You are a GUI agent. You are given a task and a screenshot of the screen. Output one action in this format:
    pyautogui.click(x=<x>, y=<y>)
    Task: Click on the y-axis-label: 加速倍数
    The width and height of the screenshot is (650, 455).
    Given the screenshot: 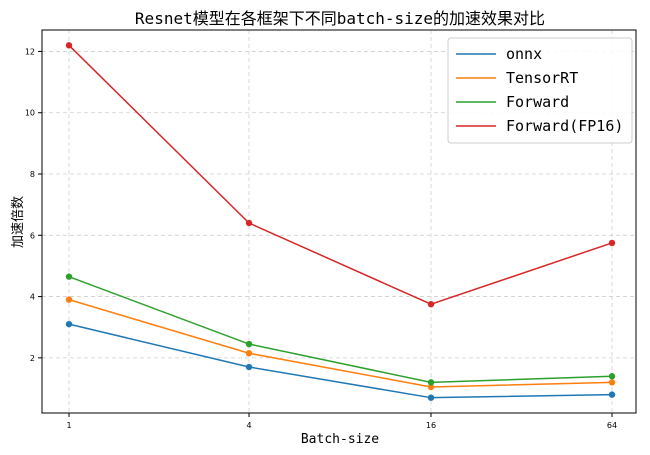 What is the action you would take?
    pyautogui.click(x=18, y=222)
    